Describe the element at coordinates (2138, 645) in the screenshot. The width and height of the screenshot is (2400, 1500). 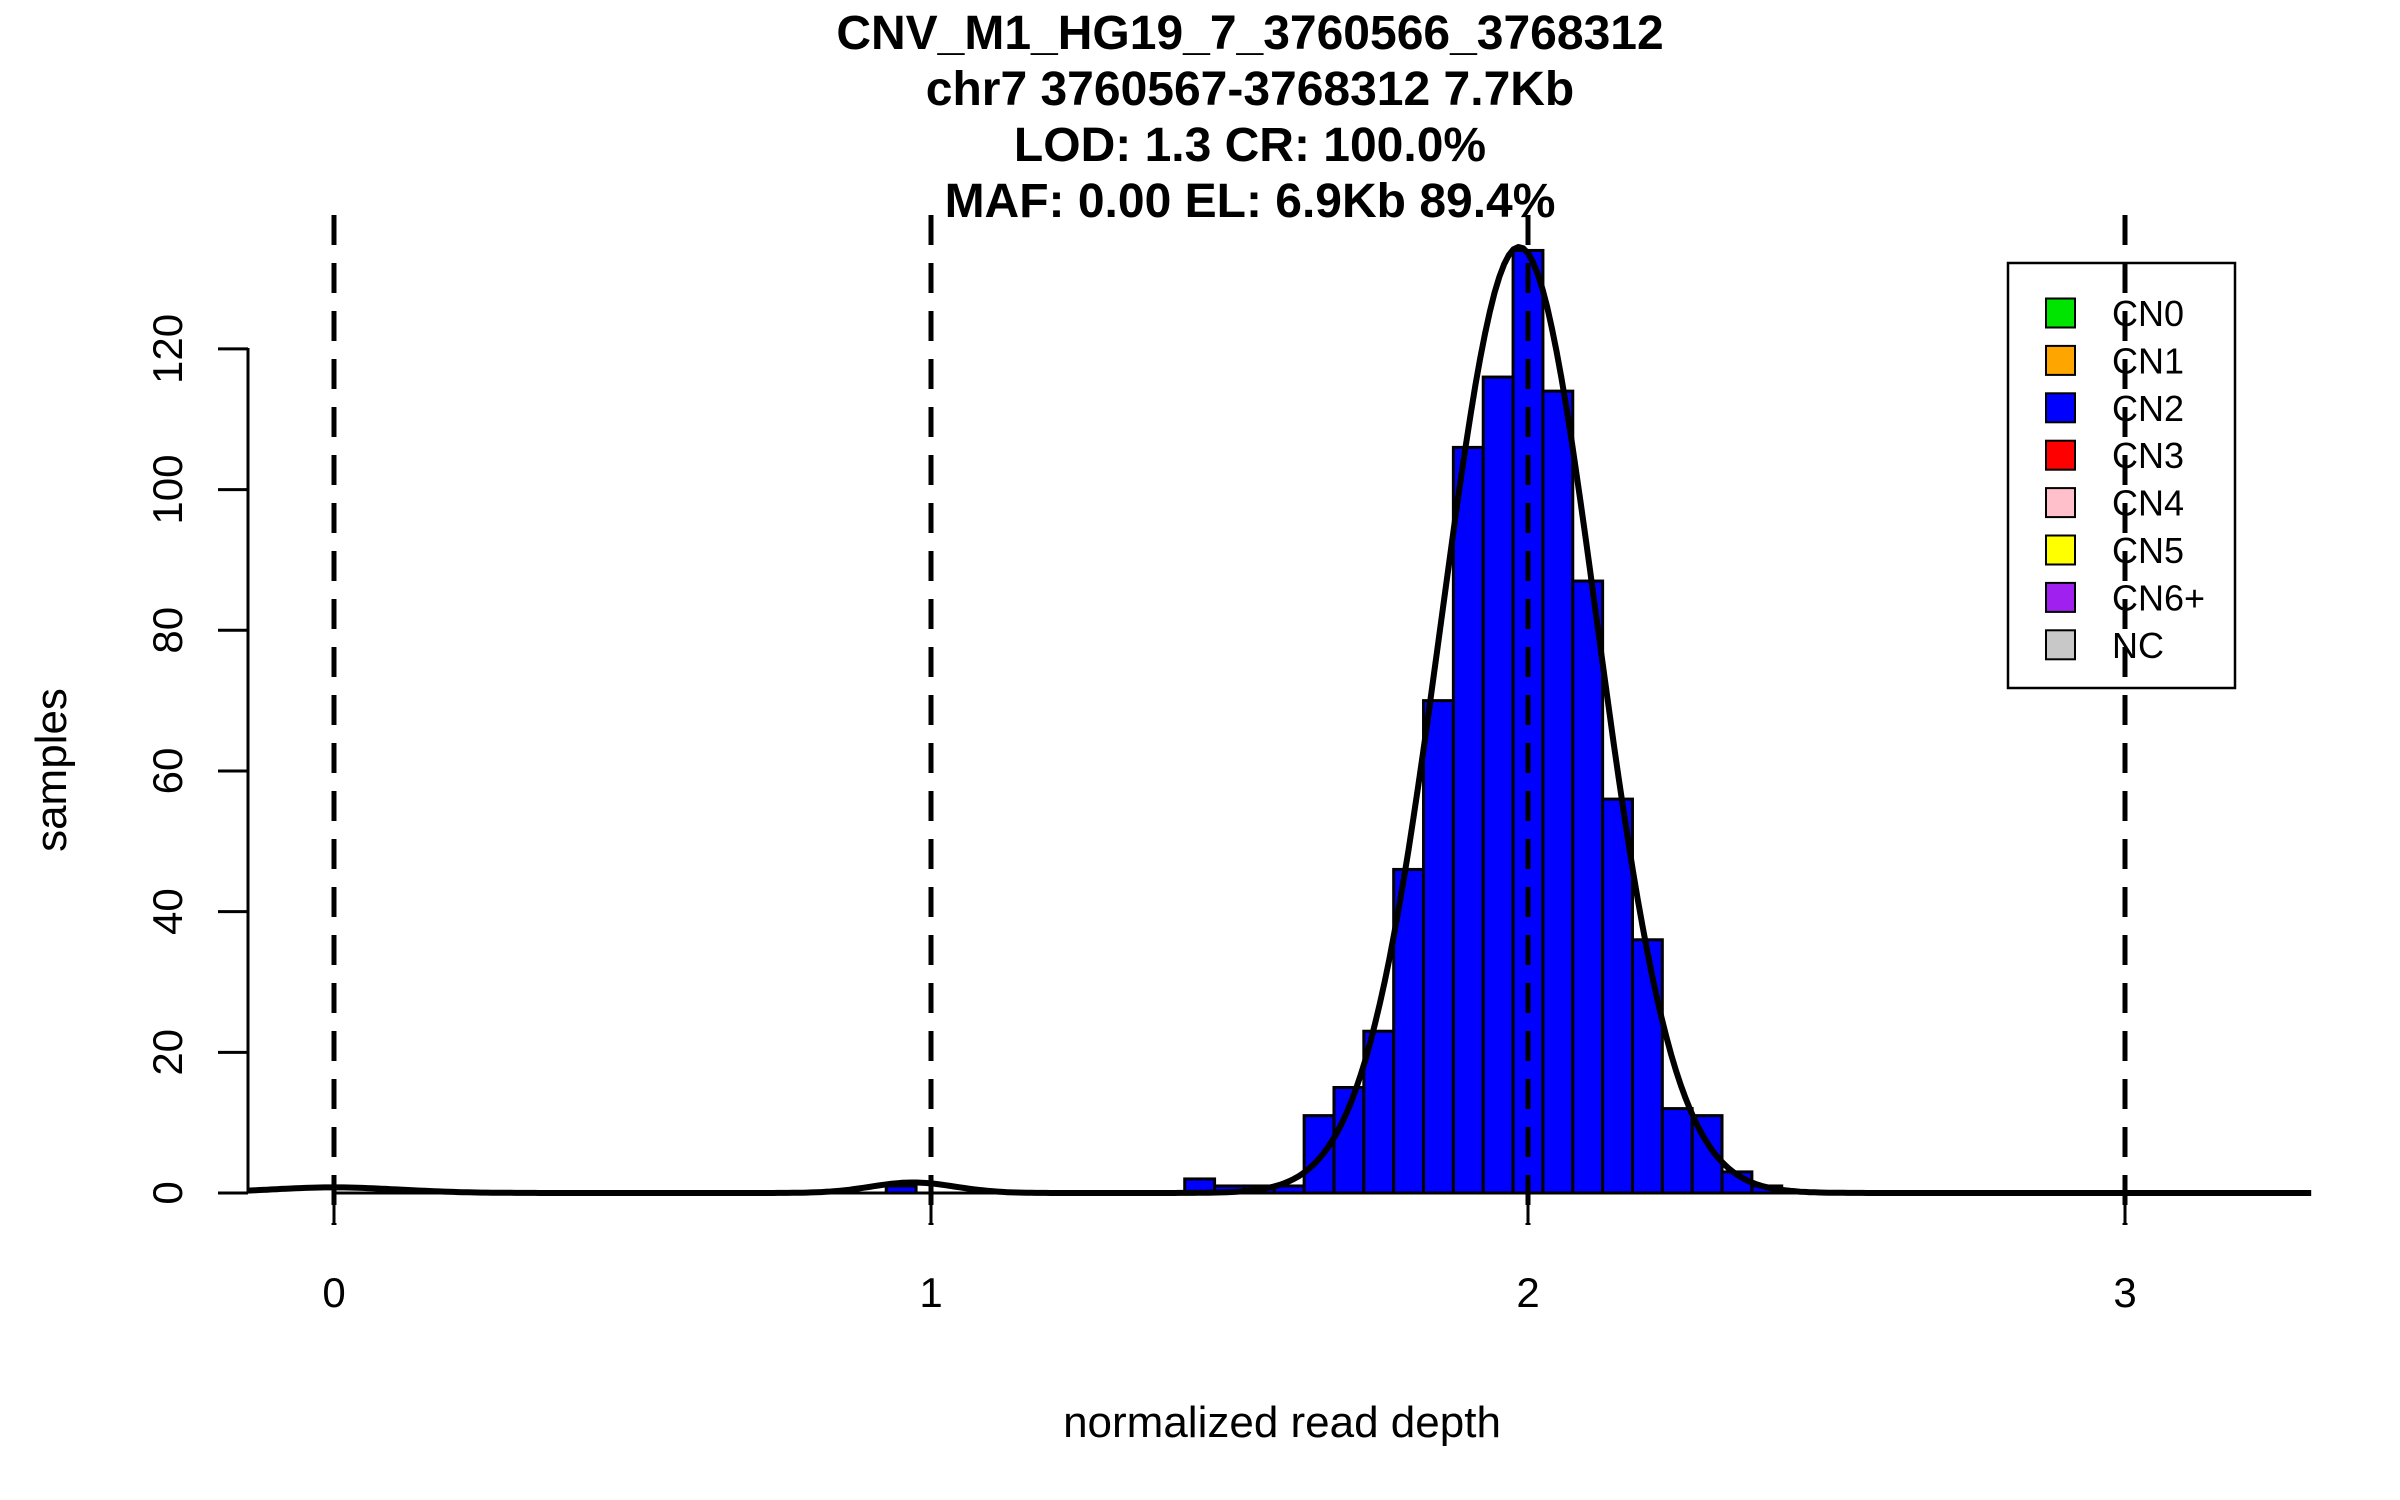
I see `legend-label-NC: NC` at that location.